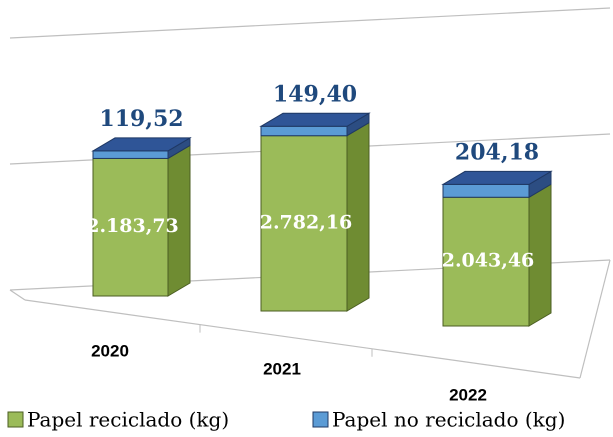 This screenshot has width=613, height=437. I want to click on value-label: 2.043,46, so click(488, 261).